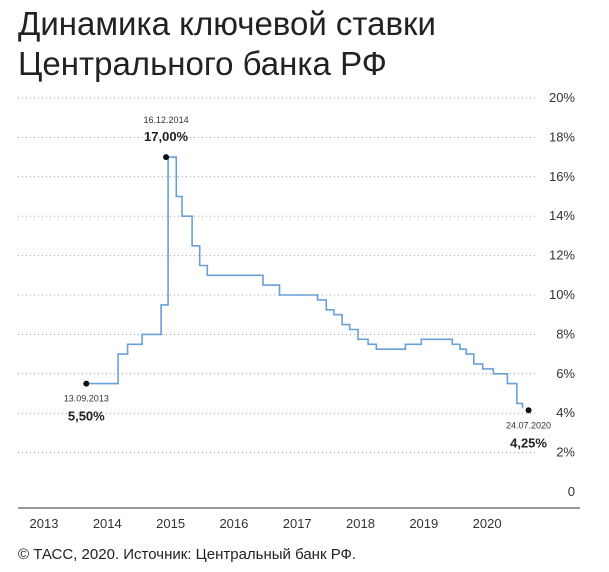 The image size is (609, 572). Describe the element at coordinates (297, 523) in the screenshot. I see `x-tick-label: 2017` at that location.